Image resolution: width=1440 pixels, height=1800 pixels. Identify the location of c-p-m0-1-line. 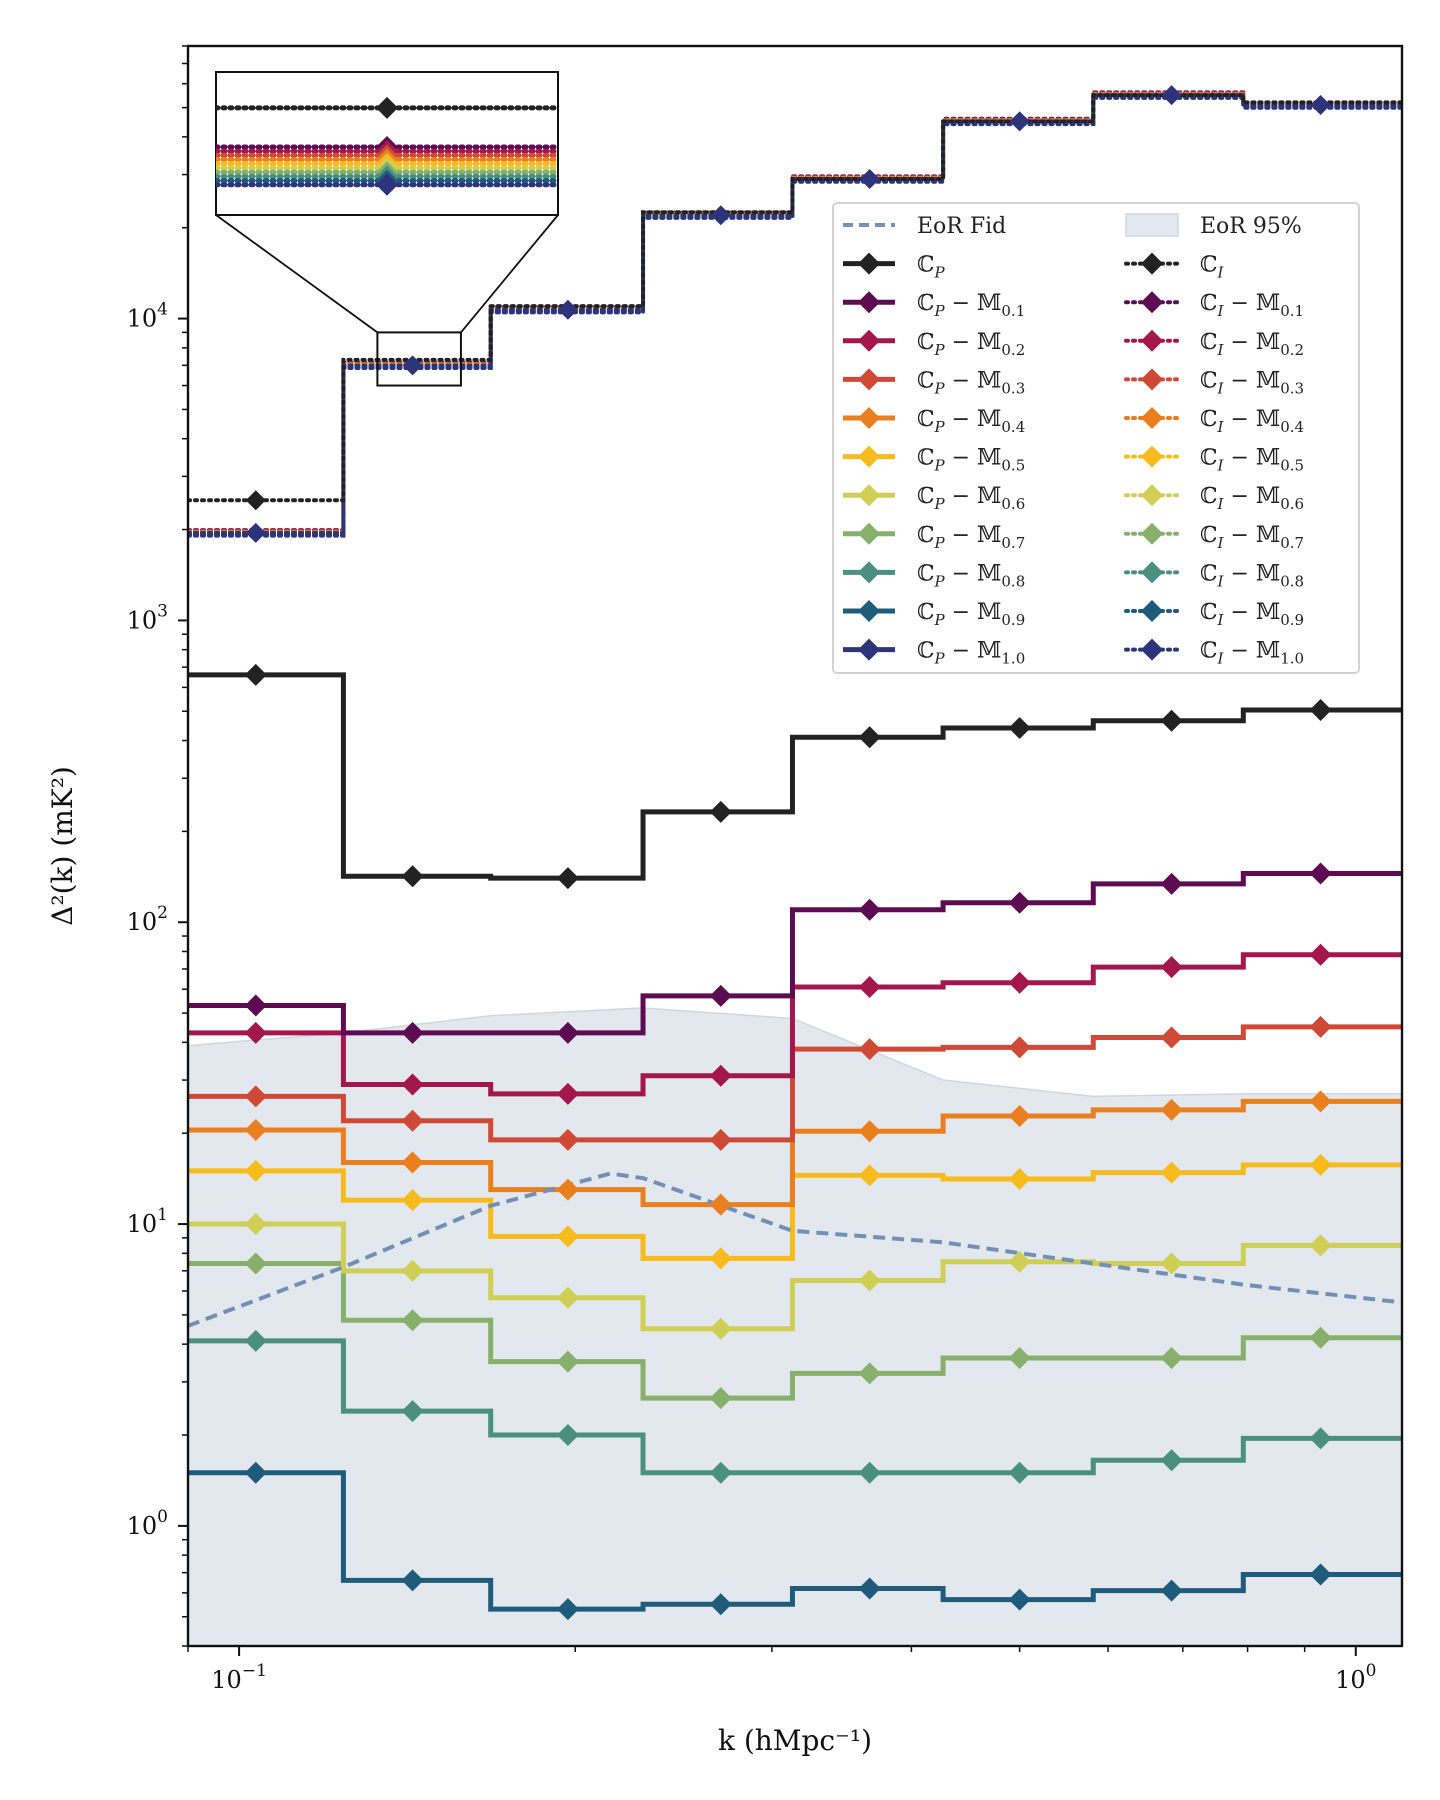
(795, 953).